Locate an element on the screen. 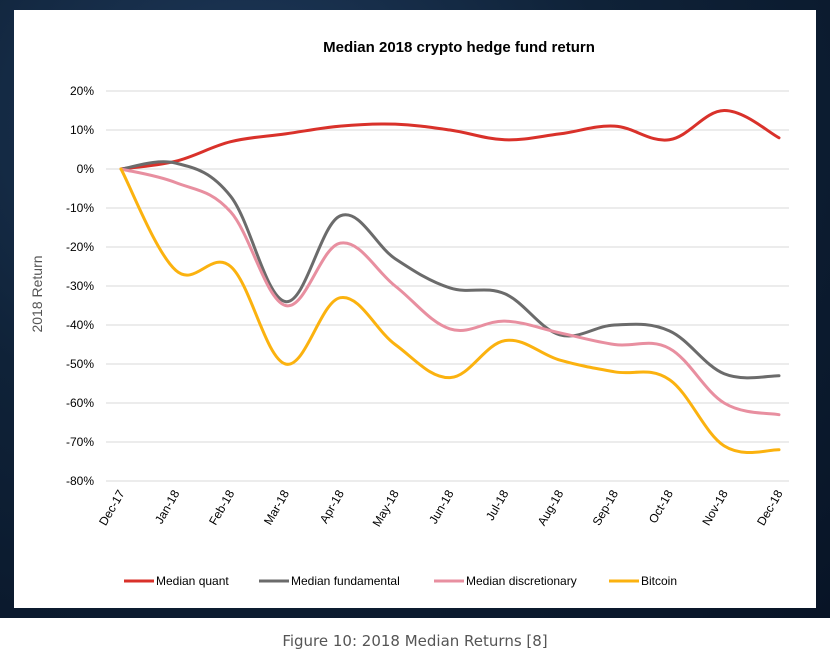  y-tick-labels: 20% 10% 0% -10% -20% -30% -40% -50% -60% -70% -80% is located at coordinates (80, 286).